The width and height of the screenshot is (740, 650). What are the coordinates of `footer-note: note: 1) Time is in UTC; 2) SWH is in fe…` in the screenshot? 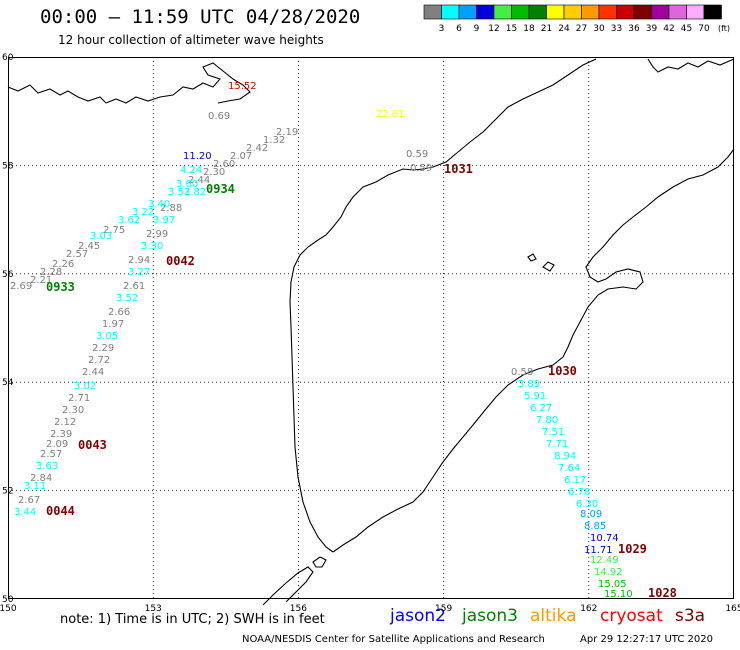 It's located at (192, 619).